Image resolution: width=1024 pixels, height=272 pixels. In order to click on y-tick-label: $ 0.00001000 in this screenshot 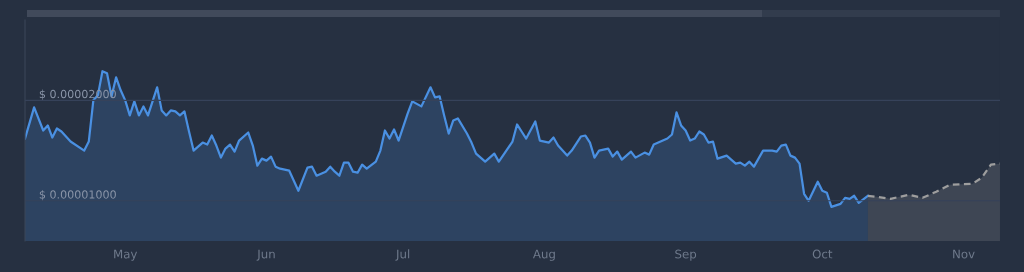, I will do `click(77, 195)`.